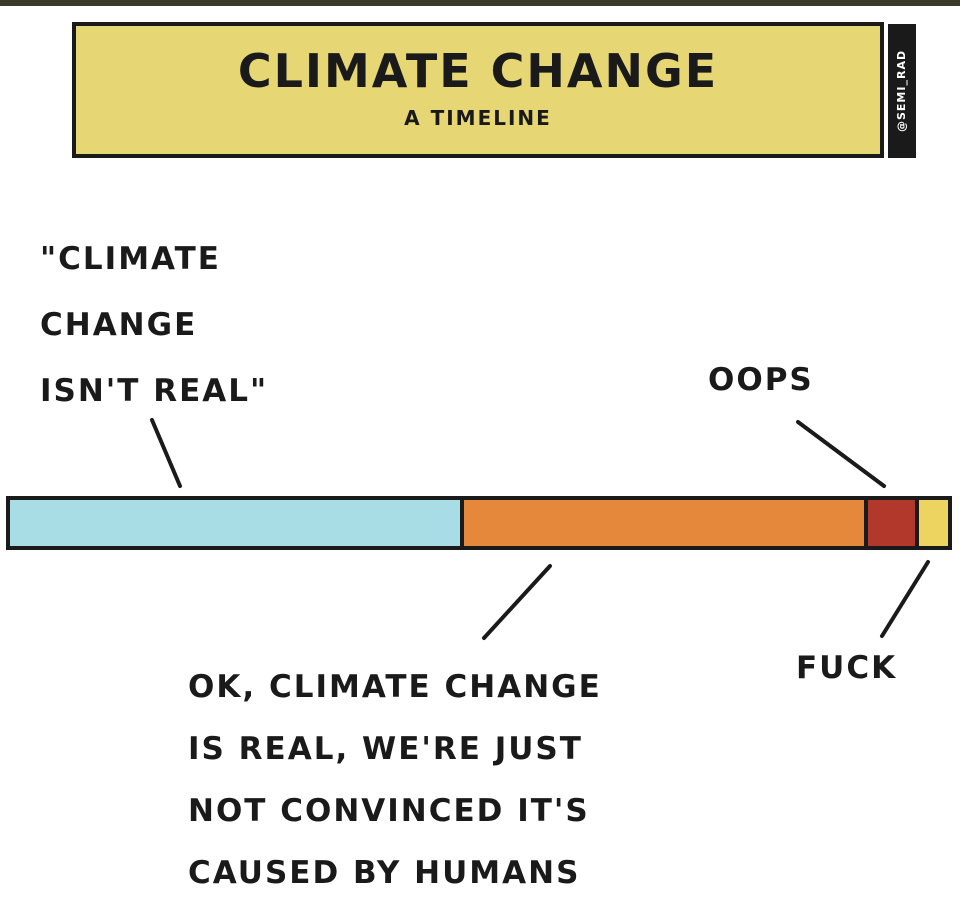 This screenshot has width=960, height=917. Describe the element at coordinates (905, 599) in the screenshot. I see `connector-fuck` at that location.